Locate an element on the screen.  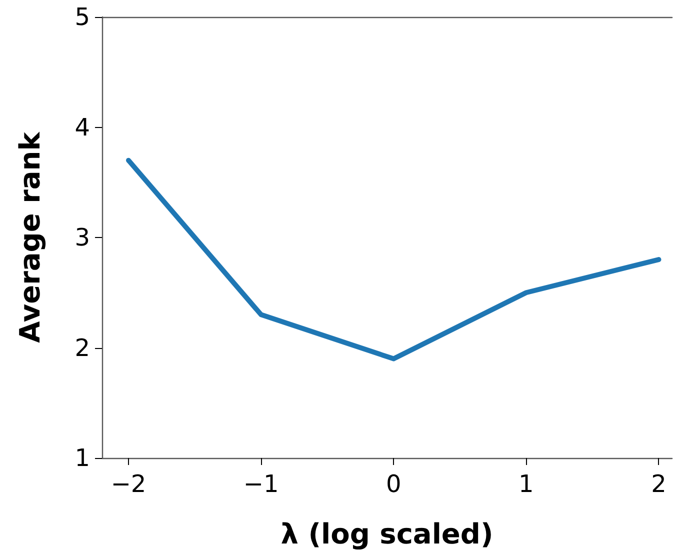
x-tick-label: −1 is located at coordinates (261, 484).